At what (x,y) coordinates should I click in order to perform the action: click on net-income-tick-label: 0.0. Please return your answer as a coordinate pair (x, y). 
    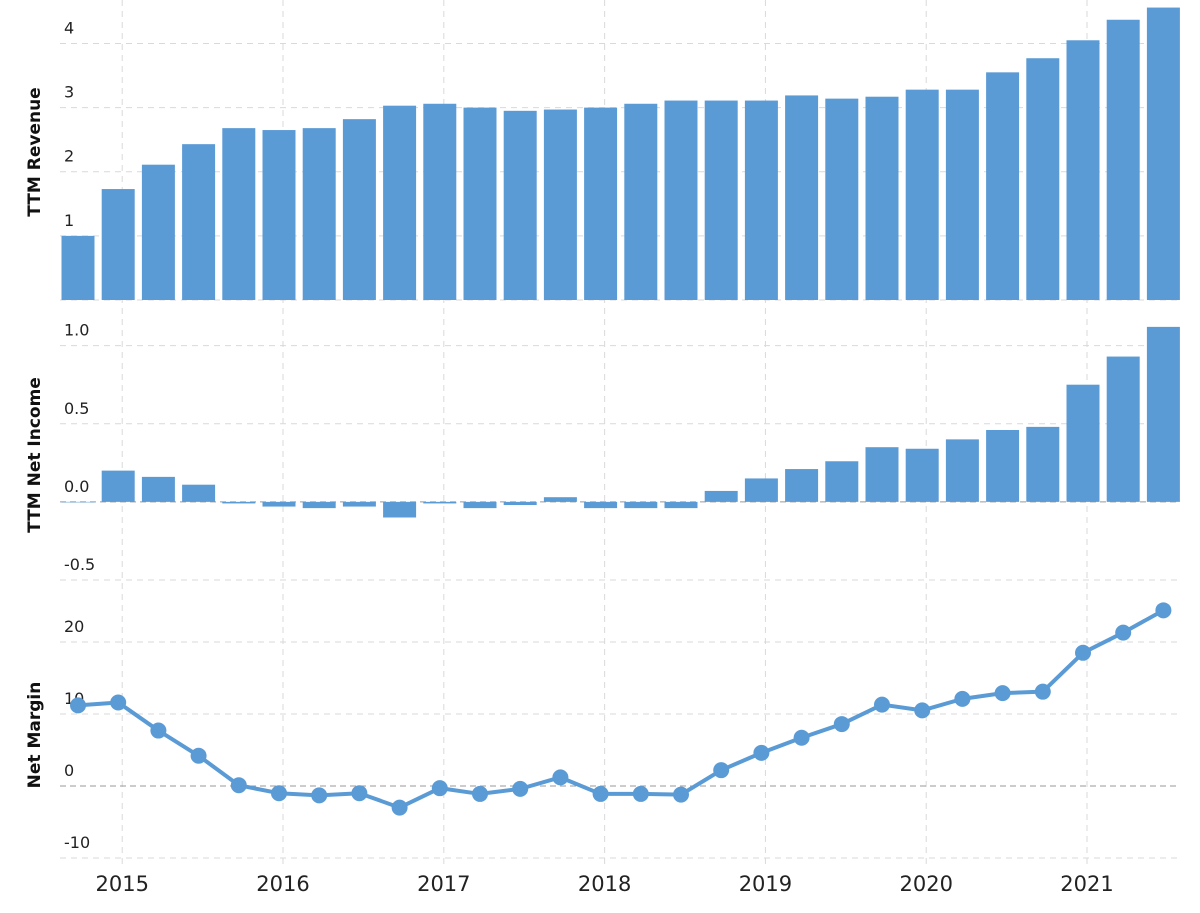
    Looking at the image, I should click on (76, 486).